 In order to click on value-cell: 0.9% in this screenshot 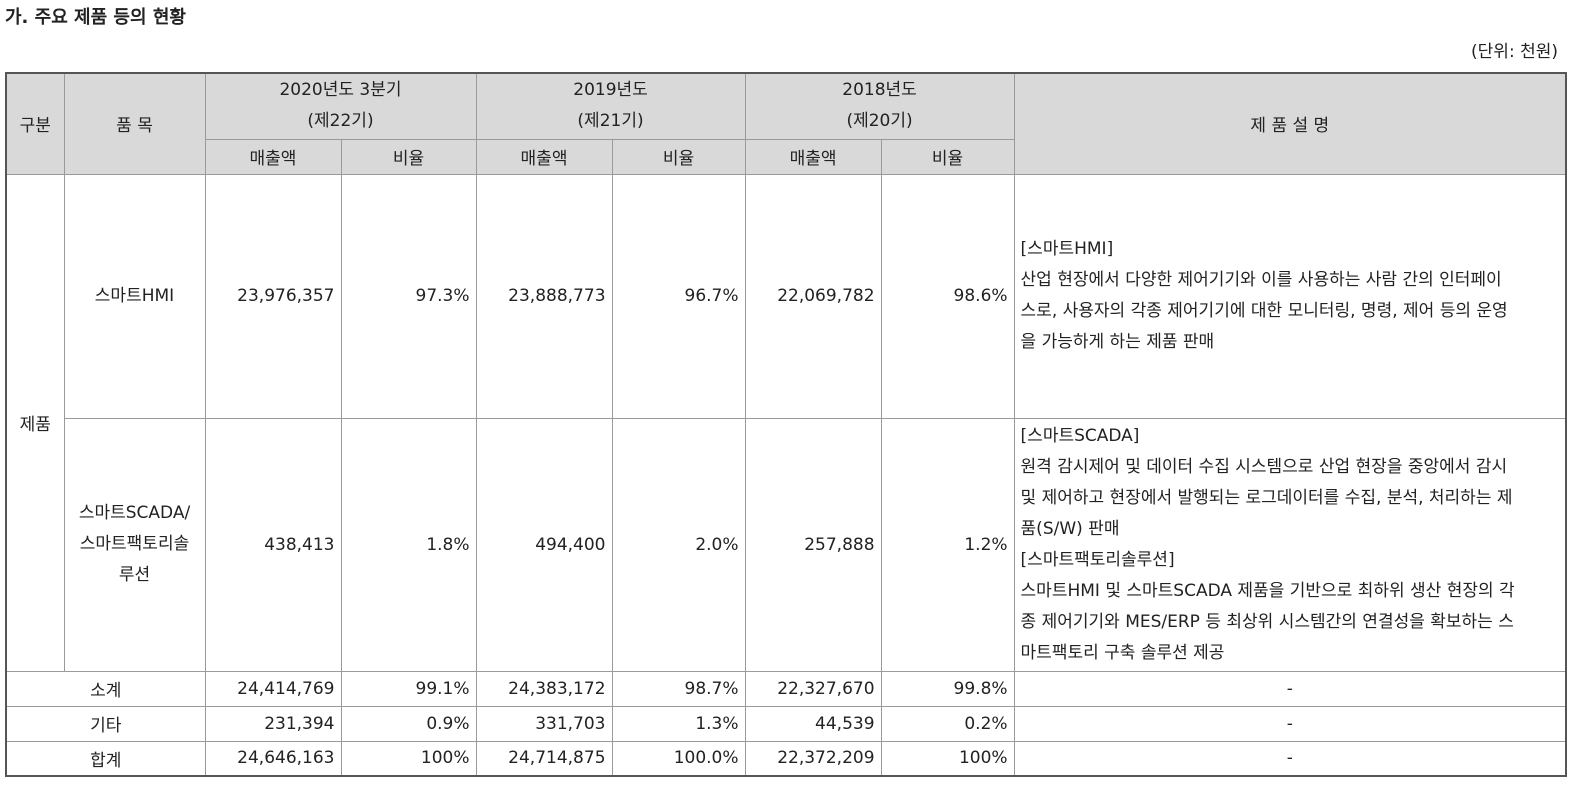, I will do `click(408, 723)`.